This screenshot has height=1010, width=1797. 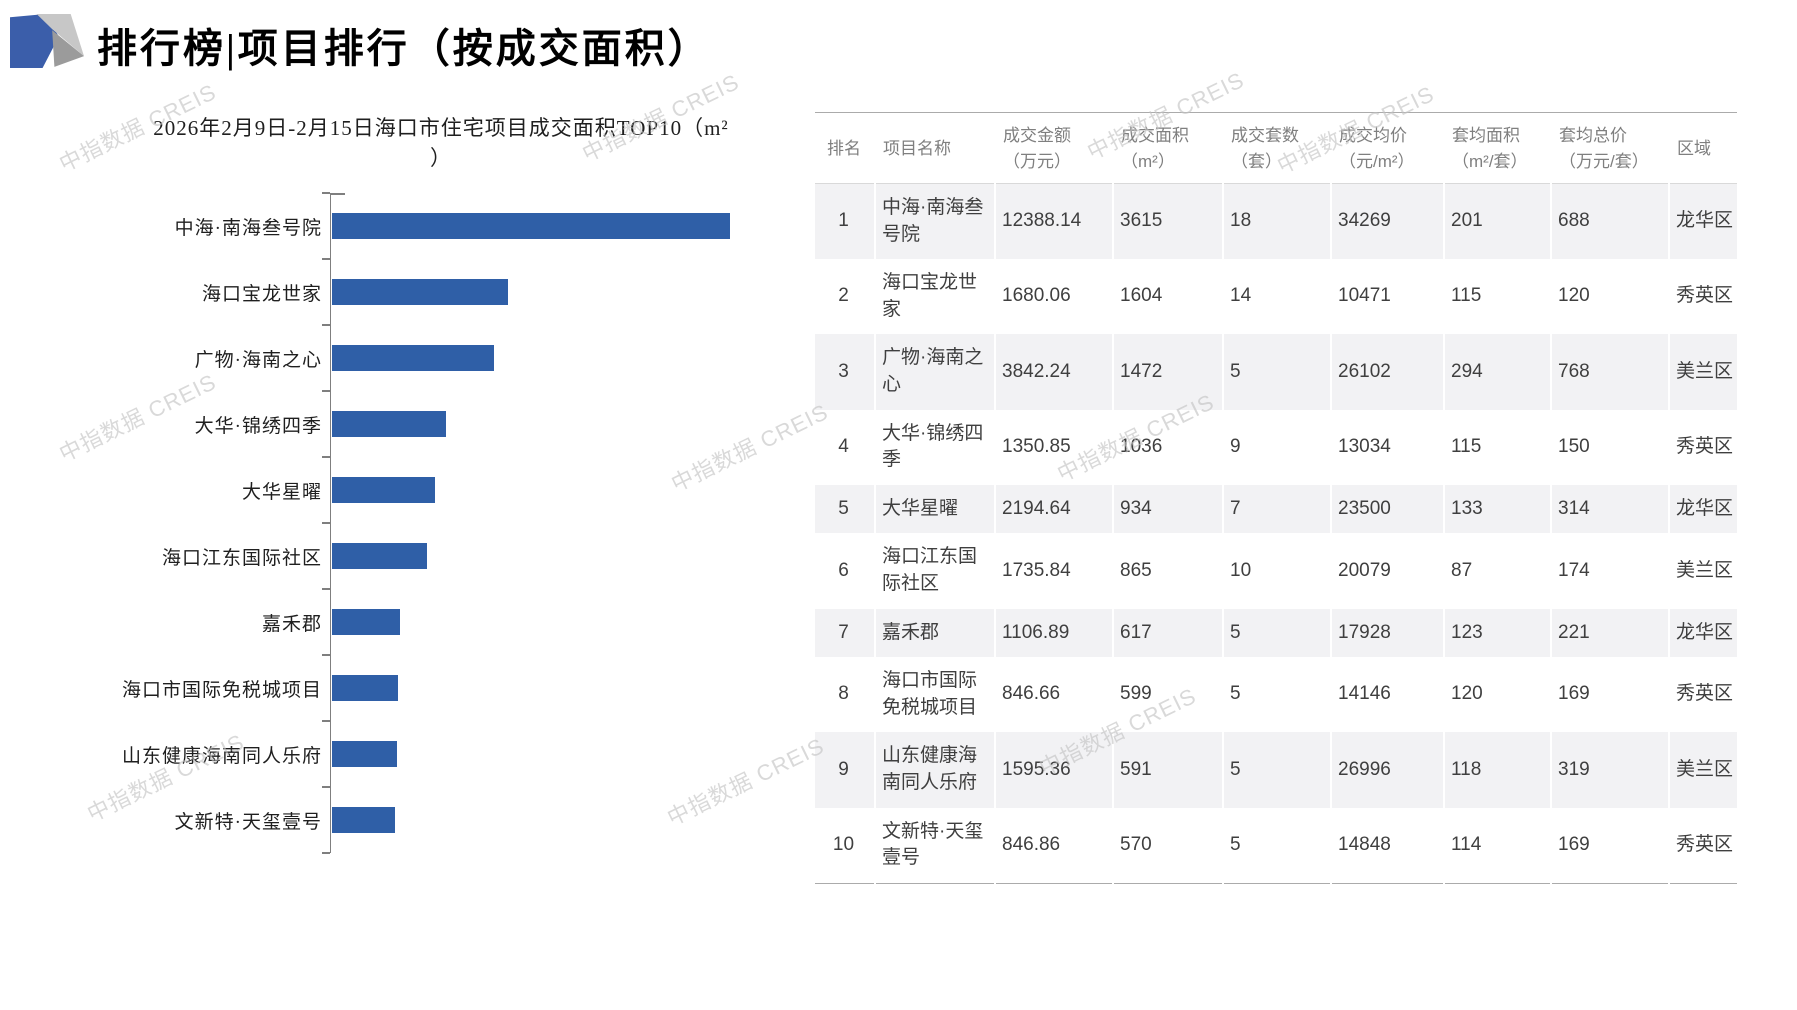 What do you see at coordinates (843, 769) in the screenshot?
I see `rank-cell: 9` at bounding box center [843, 769].